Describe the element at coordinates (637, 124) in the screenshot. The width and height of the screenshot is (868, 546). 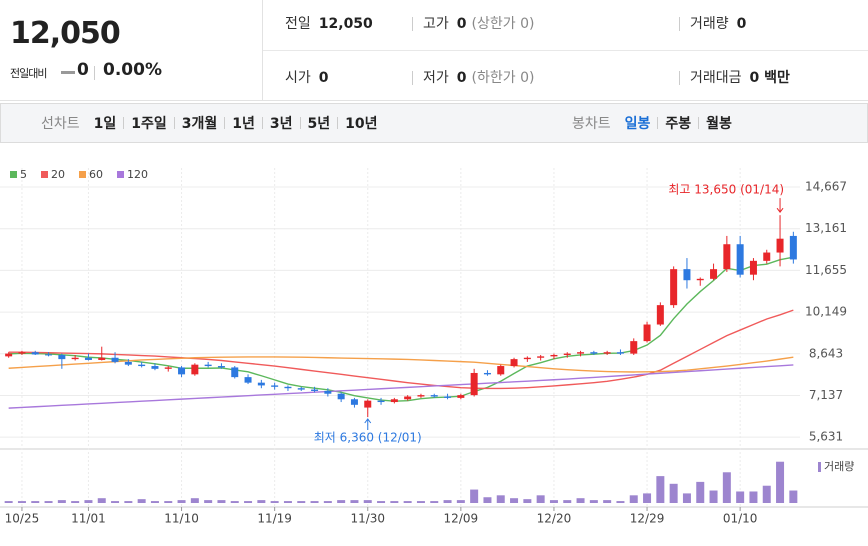
I see `period-tab: 일봉` at that location.